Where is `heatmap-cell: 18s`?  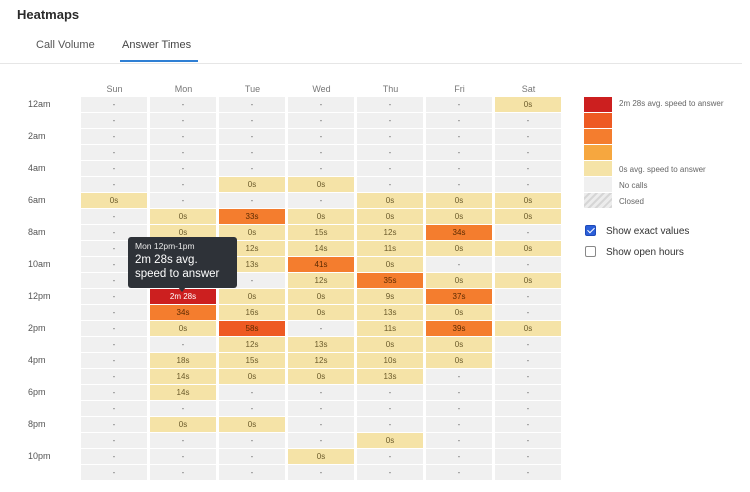
heatmap-cell: 18s is located at coordinates (183, 360).